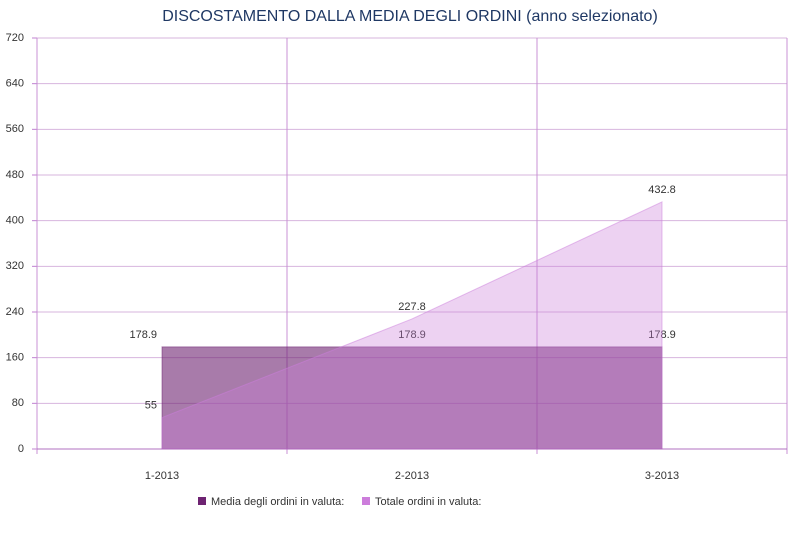 This screenshot has height=542, width=809. Describe the element at coordinates (15, 312) in the screenshot. I see `y-tick-label: 240` at that location.